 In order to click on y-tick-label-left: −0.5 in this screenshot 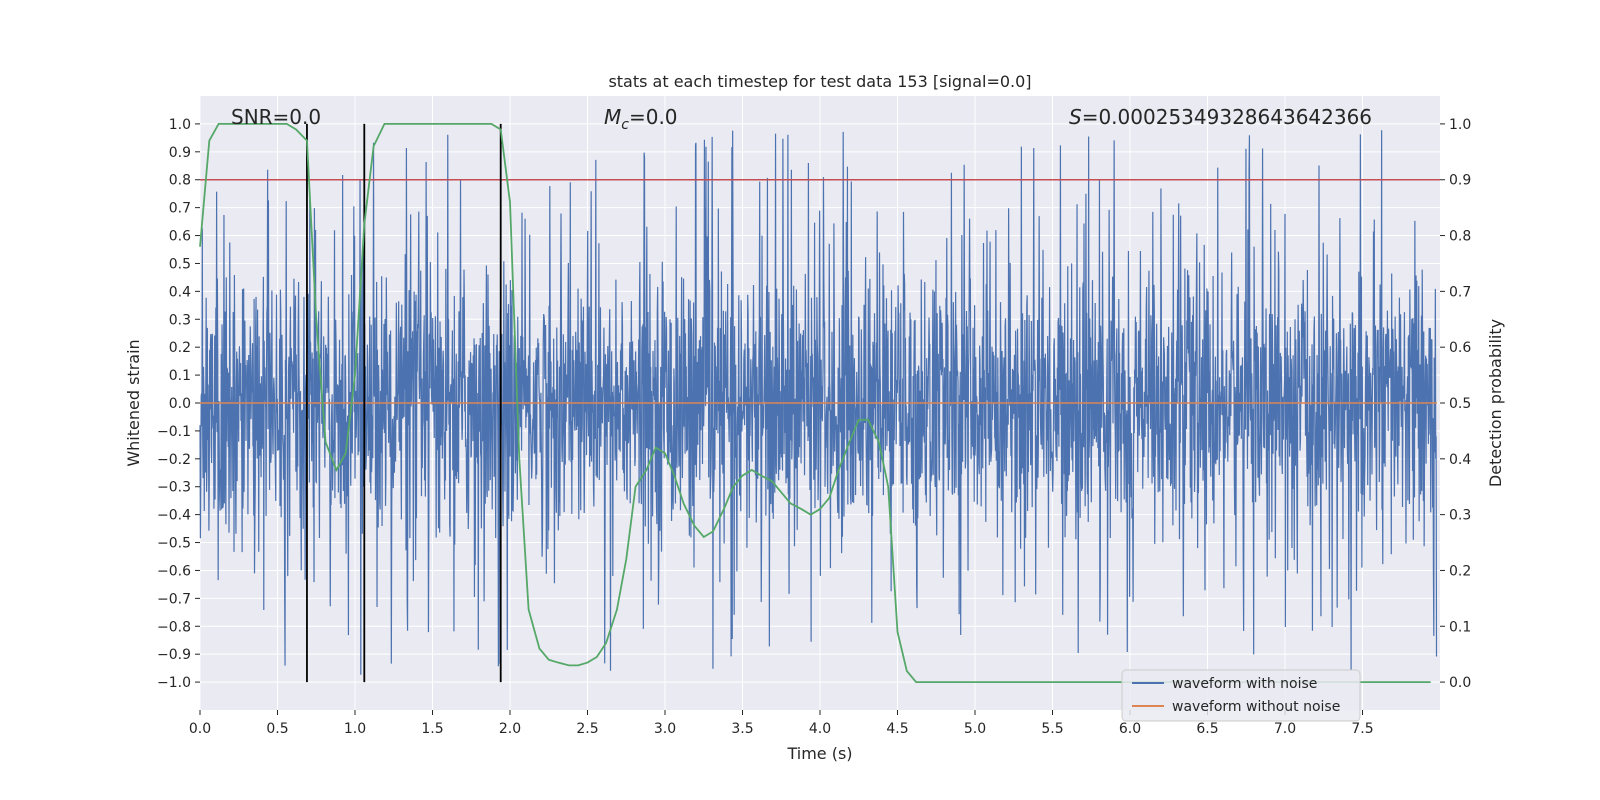, I will do `click(174, 544)`.